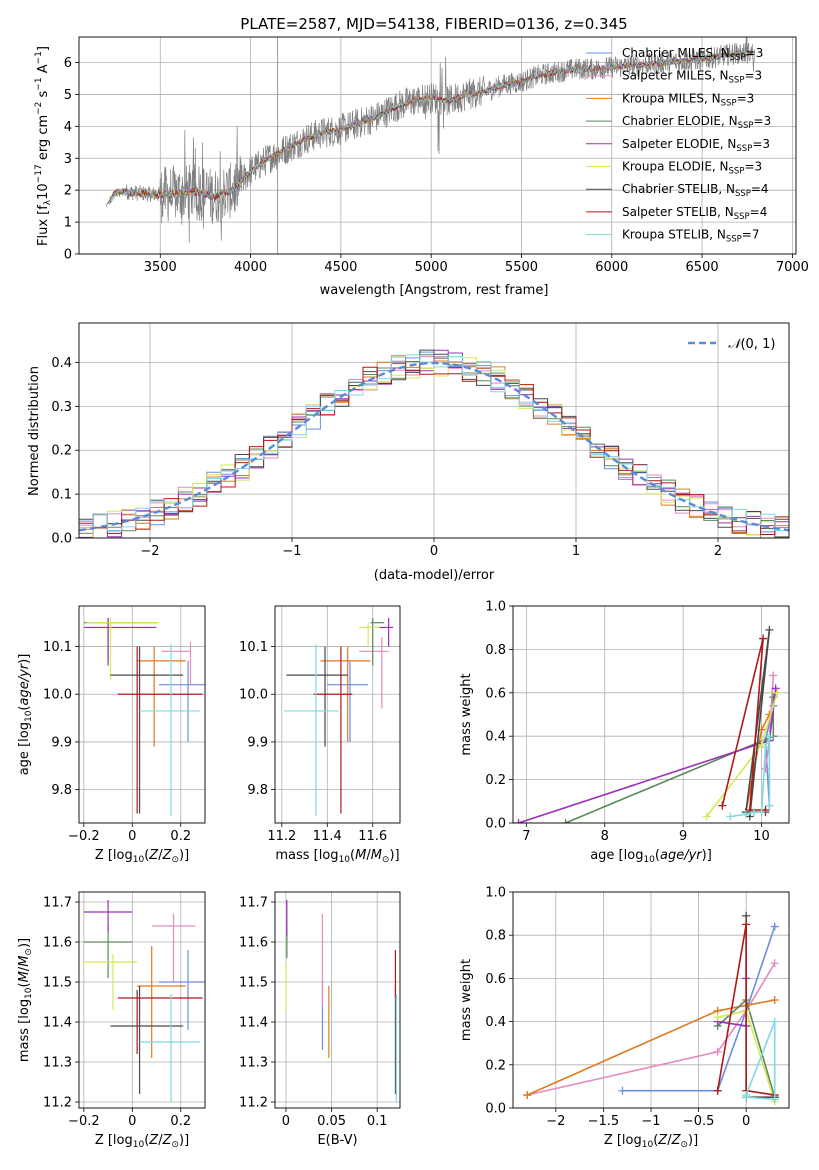 This screenshot has height=1170, width=819. Describe the element at coordinates (57, 695) in the screenshot. I see `age-vs-Z-ytick-label: 10.0` at that location.